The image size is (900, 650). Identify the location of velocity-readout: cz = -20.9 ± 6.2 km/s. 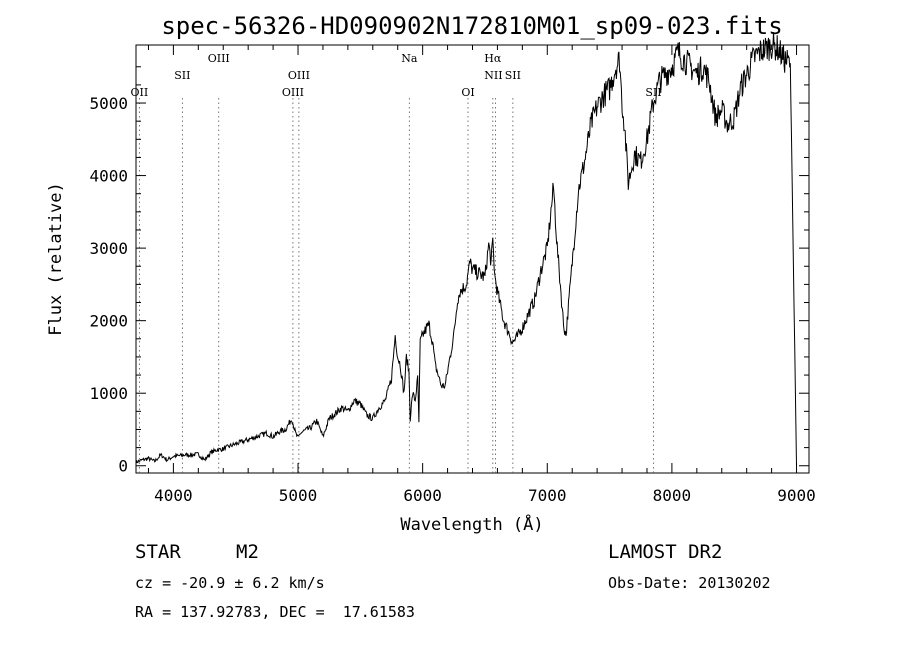
(230, 583).